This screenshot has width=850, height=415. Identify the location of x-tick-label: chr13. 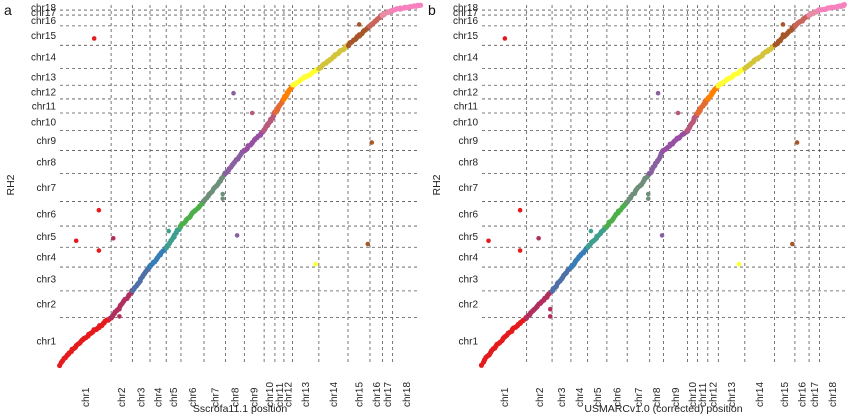
(306, 394).